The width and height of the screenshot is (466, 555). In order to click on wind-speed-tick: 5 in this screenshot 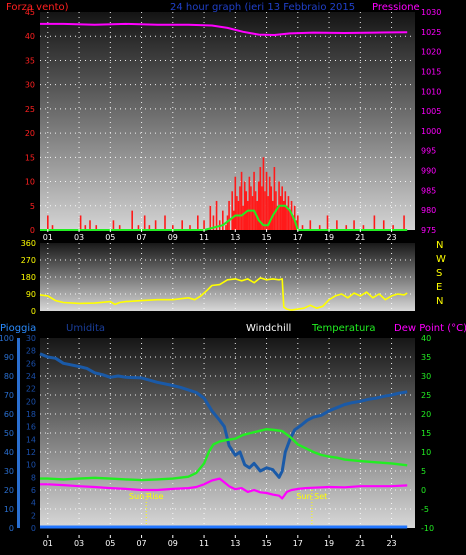, I will do `click(32, 206)`.